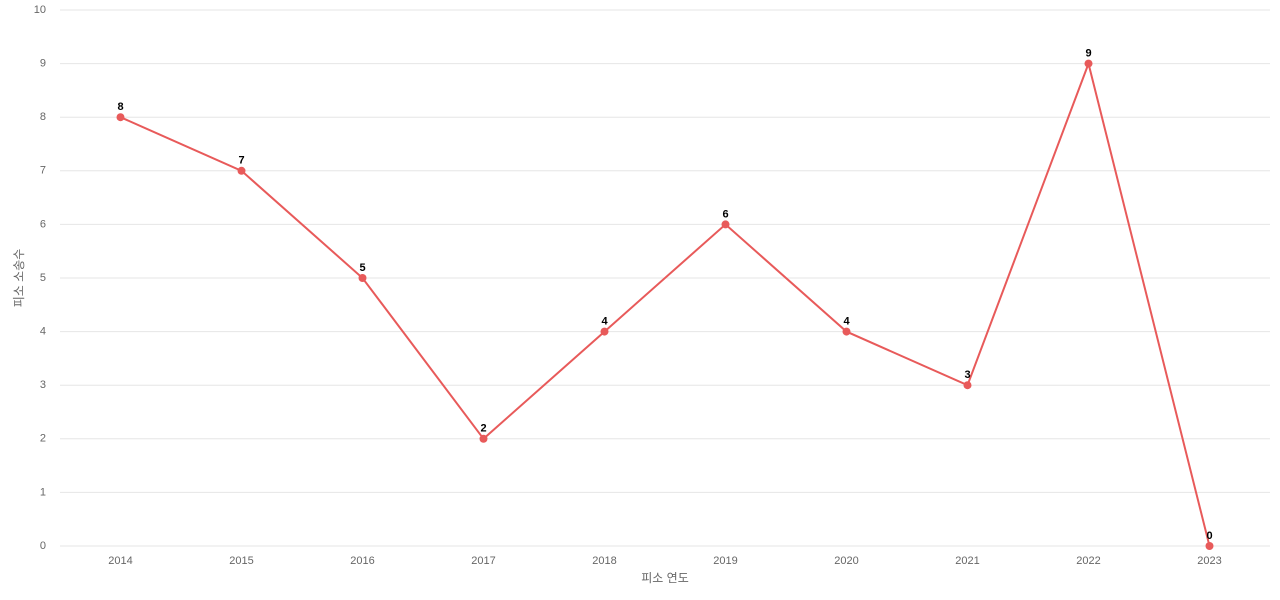  What do you see at coordinates (43, 171) in the screenshot?
I see `y-tick-label: 7` at bounding box center [43, 171].